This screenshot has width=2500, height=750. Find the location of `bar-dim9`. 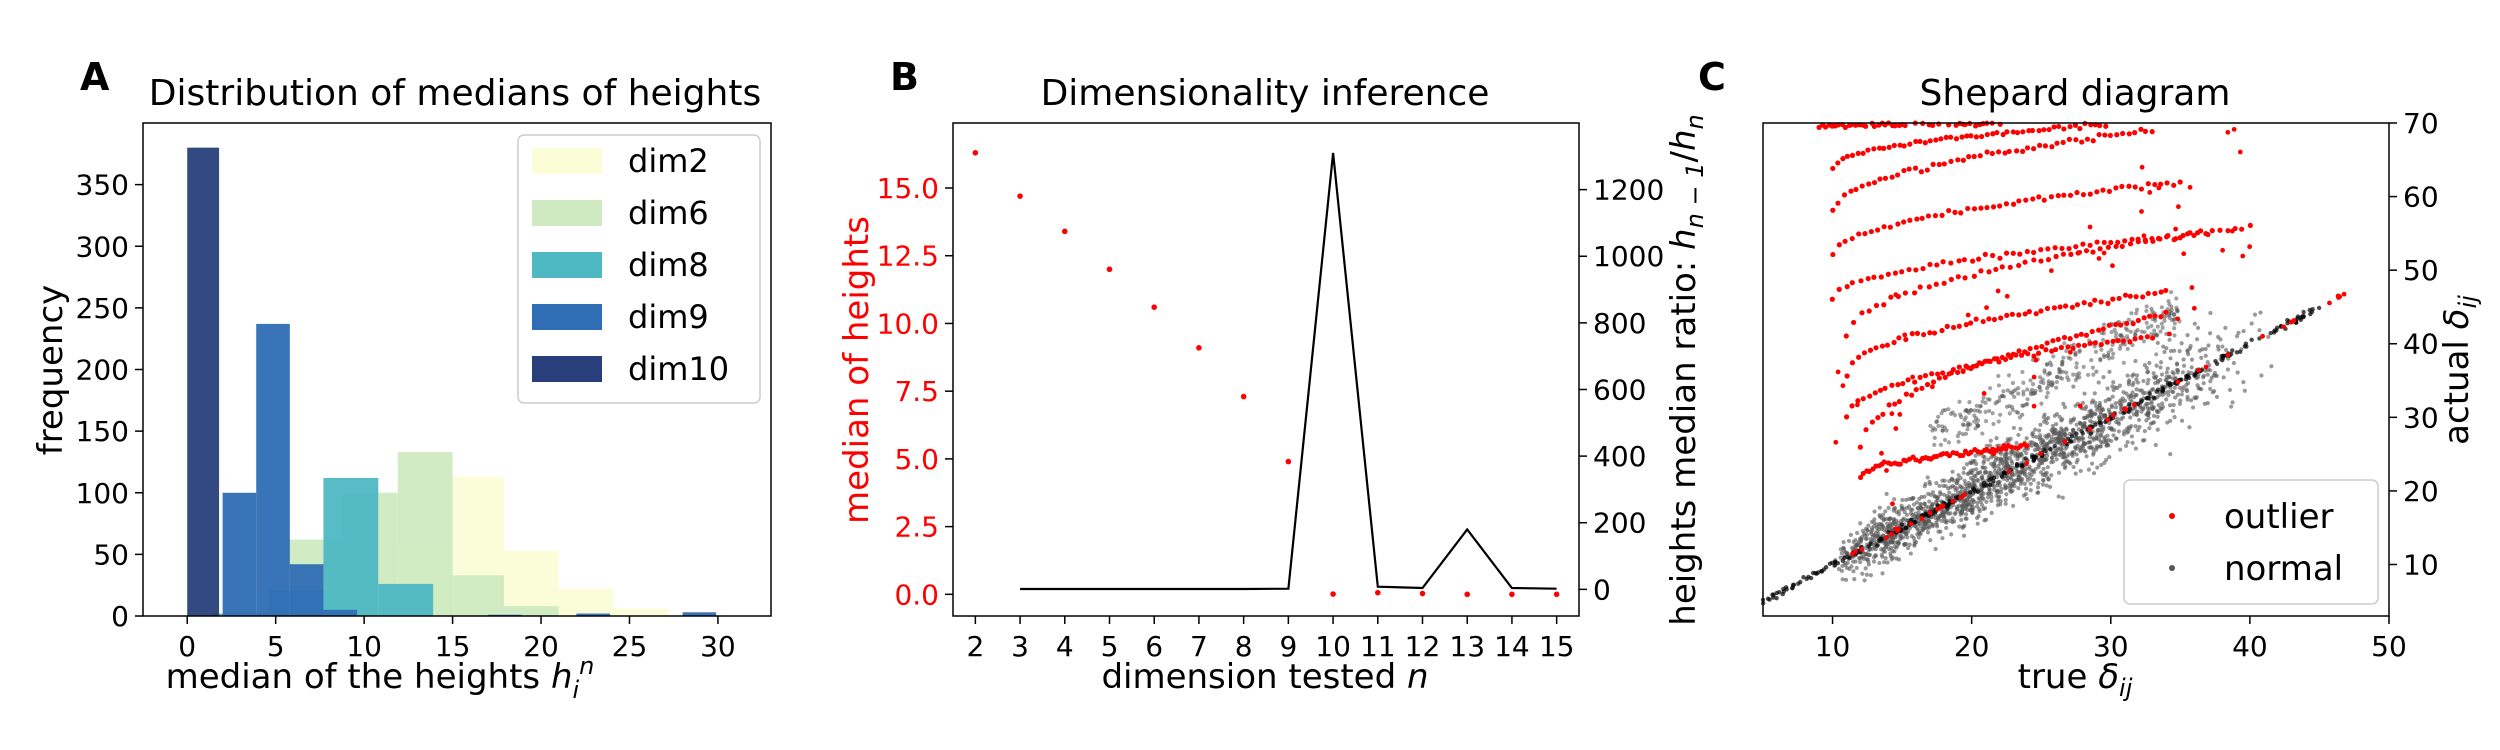

bar-dim9 is located at coordinates (239, 554).